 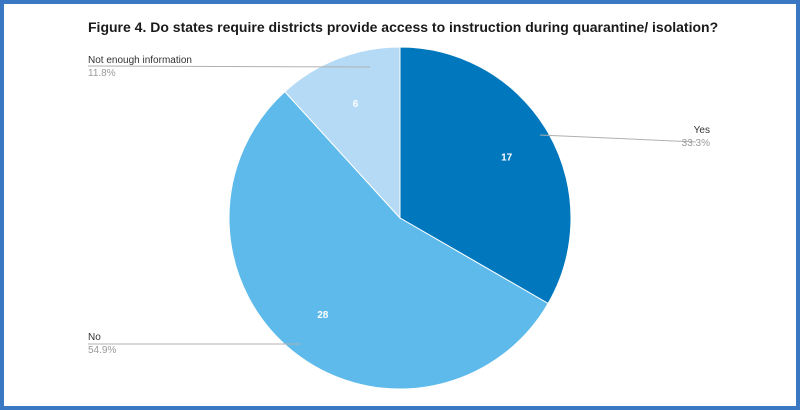 What do you see at coordinates (140, 60) in the screenshot?
I see `slice-name-label-not-enough-information: Not enough information` at bounding box center [140, 60].